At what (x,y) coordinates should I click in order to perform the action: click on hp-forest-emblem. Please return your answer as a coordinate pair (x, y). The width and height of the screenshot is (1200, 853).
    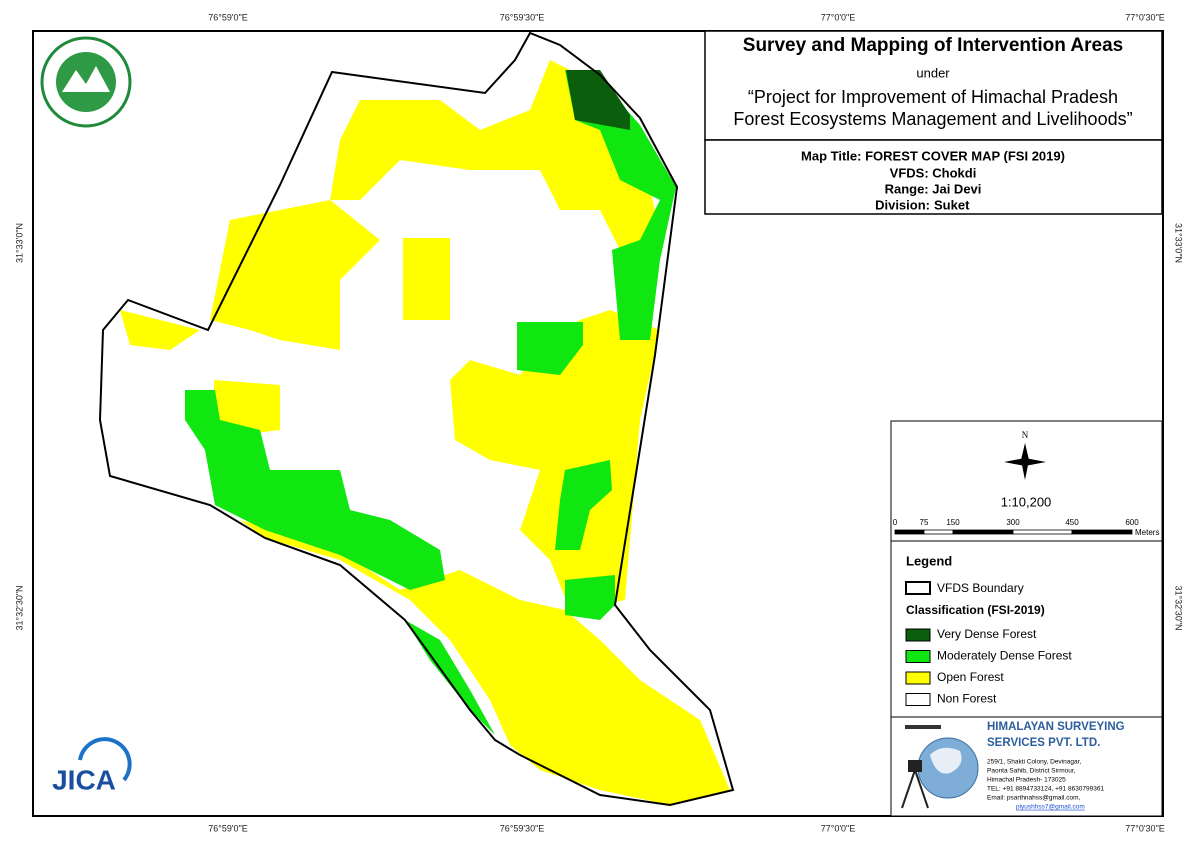
    Looking at the image, I should click on (86, 82).